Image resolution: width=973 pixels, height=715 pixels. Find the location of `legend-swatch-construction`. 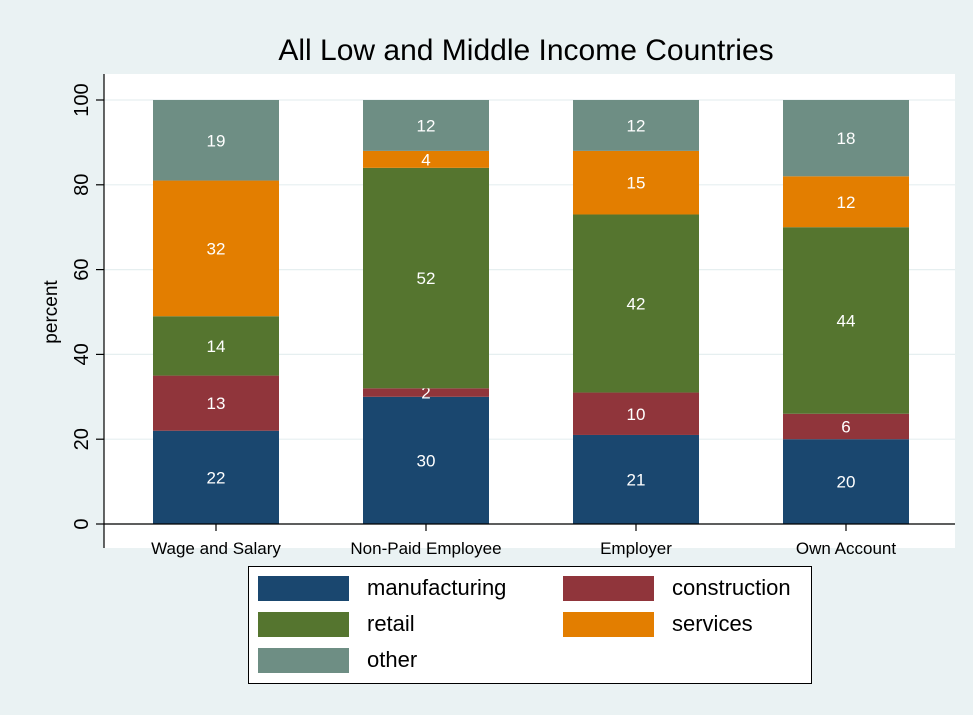

legend-swatch-construction is located at coordinates (608, 588).